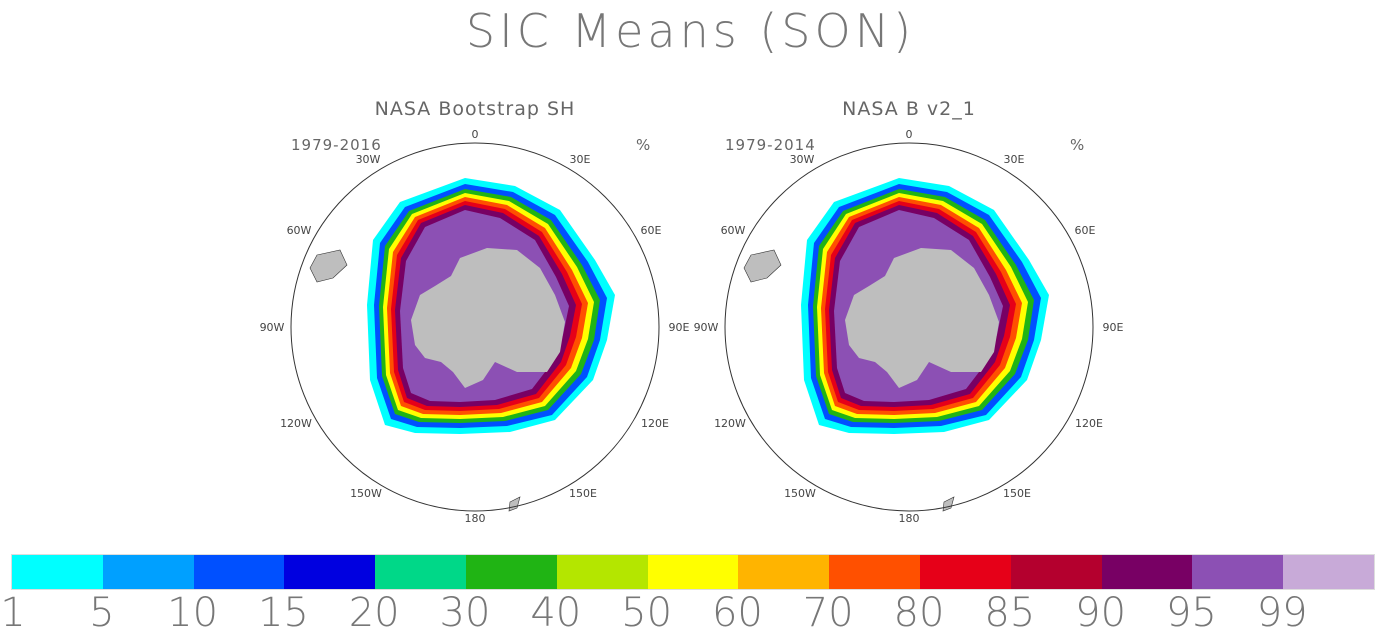 This screenshot has width=1381, height=636. Describe the element at coordinates (102, 613) in the screenshot. I see `colorbar-tick-label: 5` at that location.